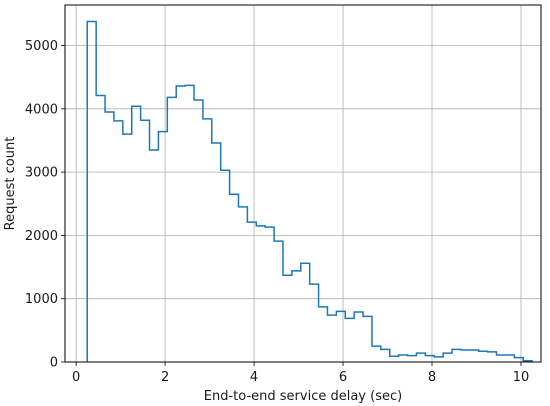 Image resolution: width=550 pixels, height=406 pixels. I want to click on x-tick-label: 0, so click(76, 377).